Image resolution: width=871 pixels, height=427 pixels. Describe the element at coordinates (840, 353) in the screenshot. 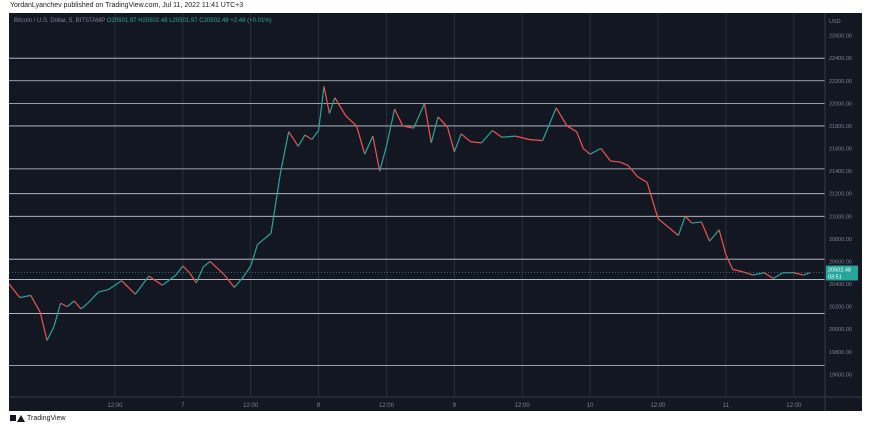

I see `y-tick-label: 19800.00` at that location.